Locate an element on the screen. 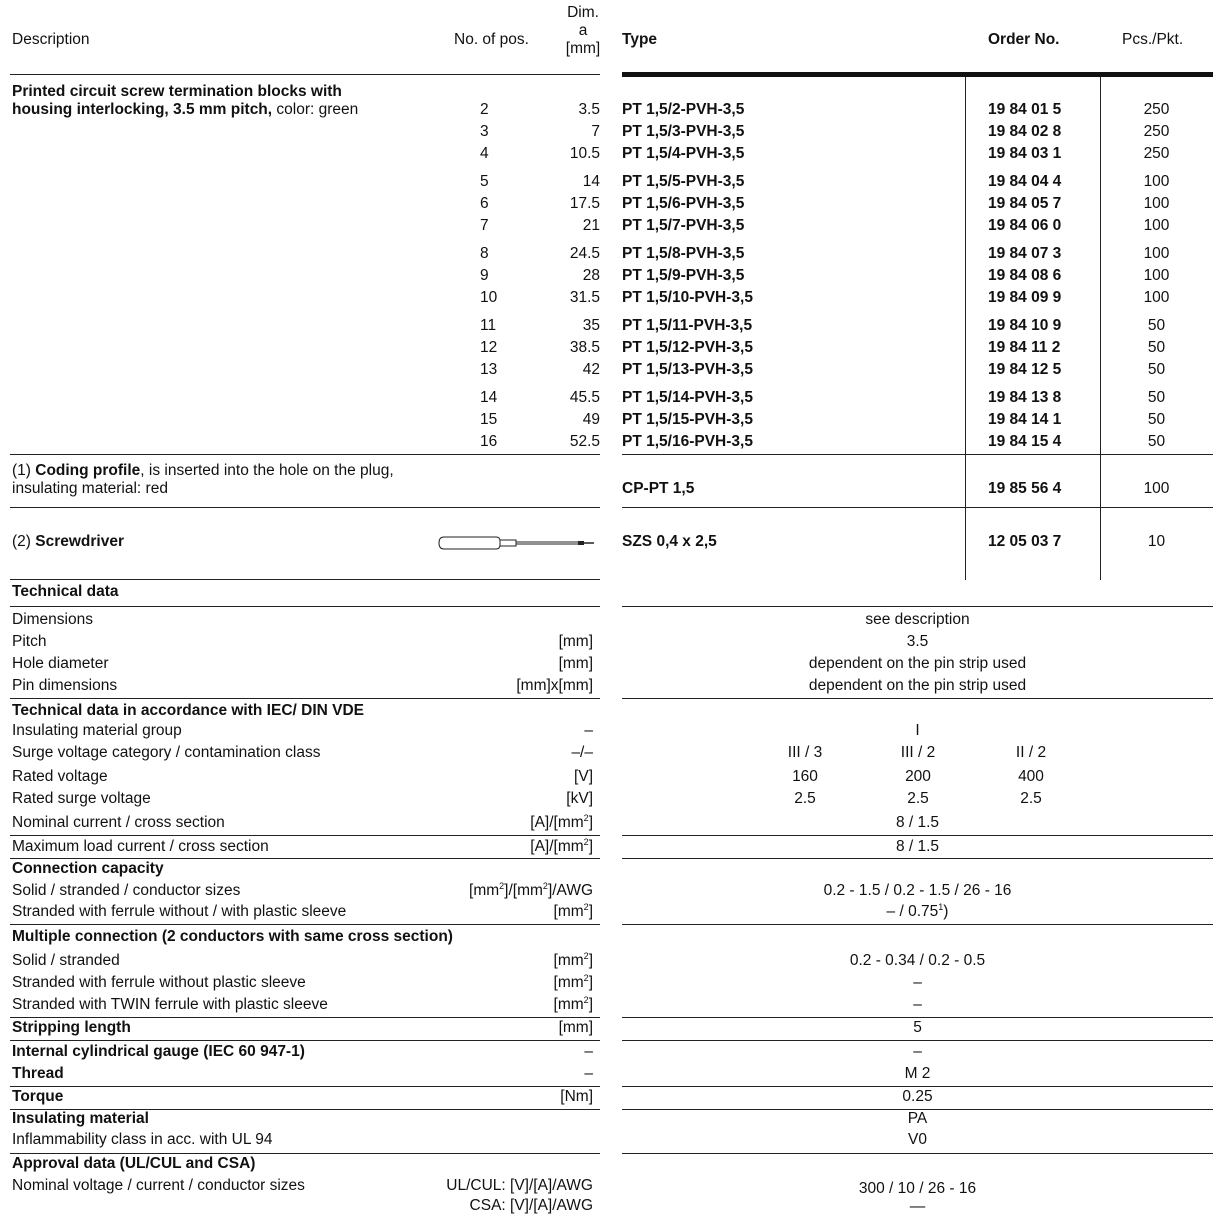 Image resolution: width=1213 pixels, height=1218 pixels. header-type: Type is located at coordinates (640, 39).